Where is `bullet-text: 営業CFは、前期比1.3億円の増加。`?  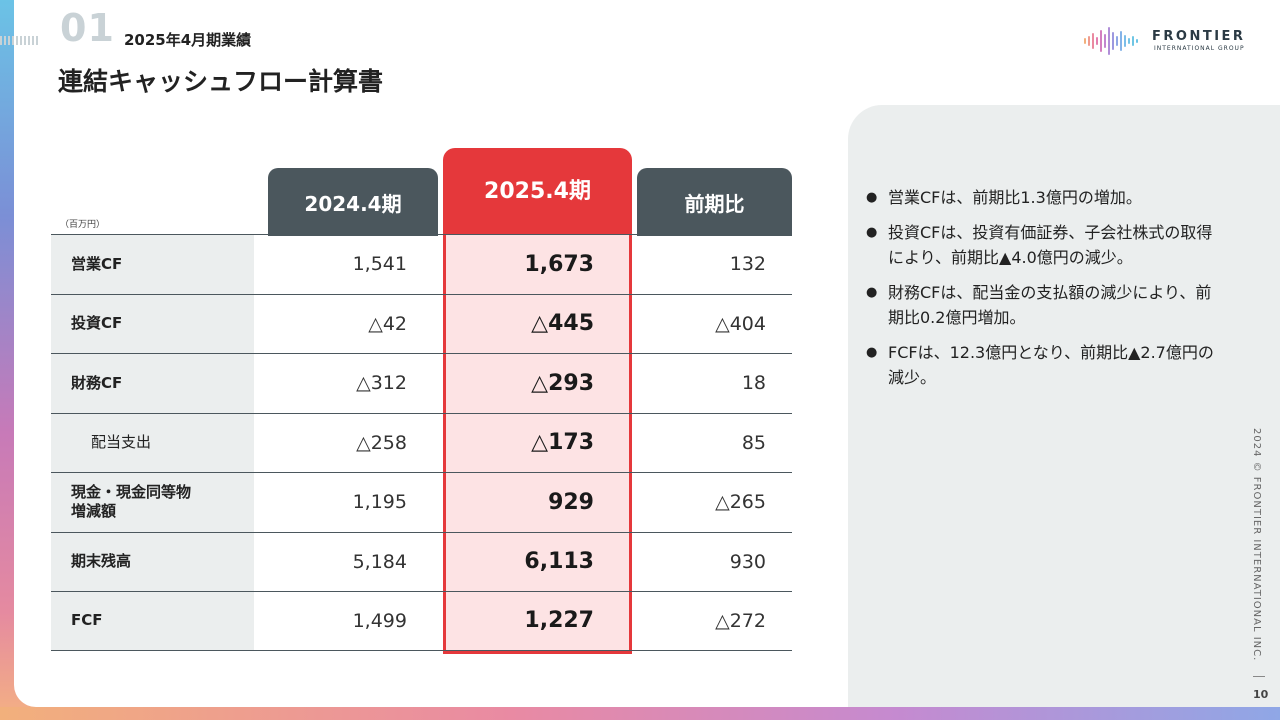
bullet-text: 営業CFは、前期比1.3億円の増加。 is located at coordinates (1015, 197).